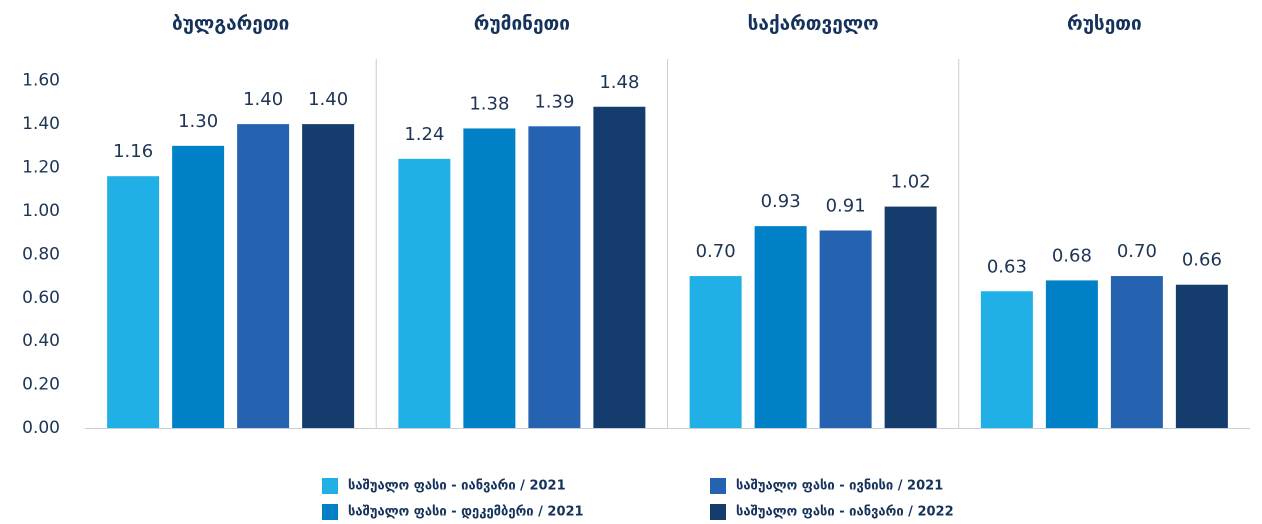 This screenshot has width=1262, height=524. Describe the element at coordinates (41, 124) in the screenshot. I see `y-tick-label: 1.40` at that location.